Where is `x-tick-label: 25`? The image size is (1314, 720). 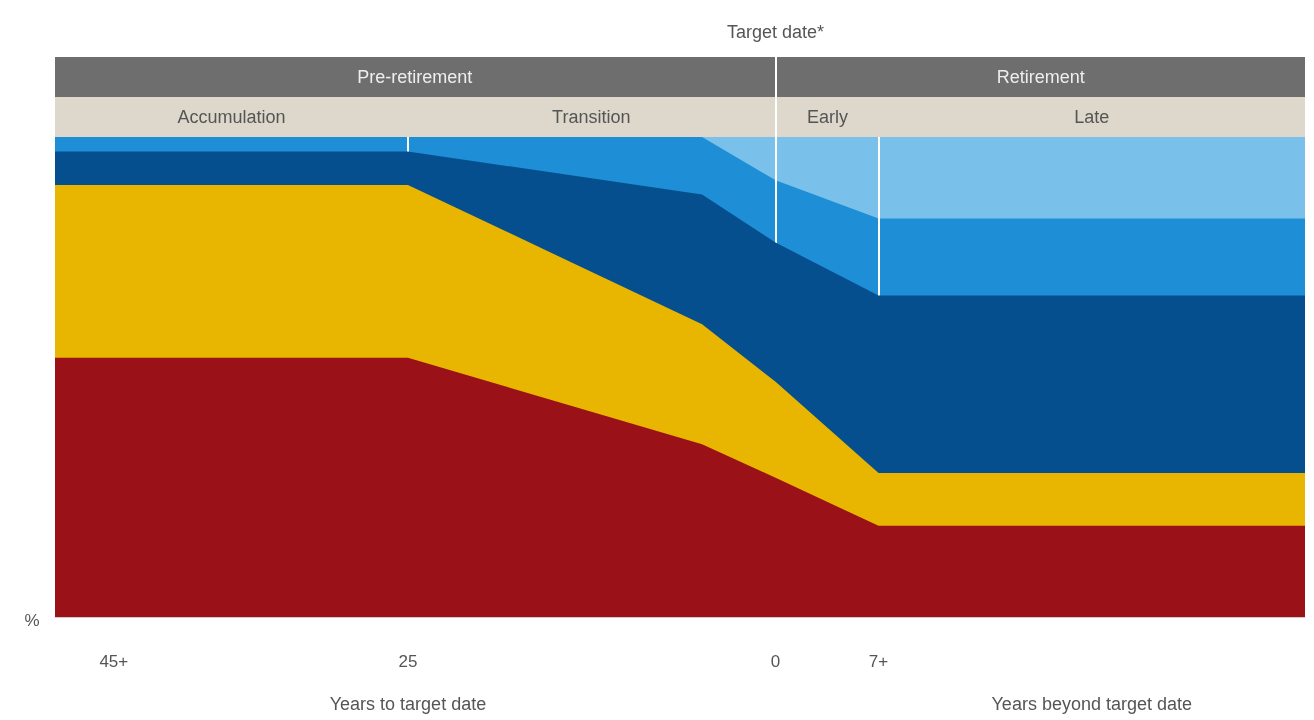
x-tick-label: 25 is located at coordinates (408, 661).